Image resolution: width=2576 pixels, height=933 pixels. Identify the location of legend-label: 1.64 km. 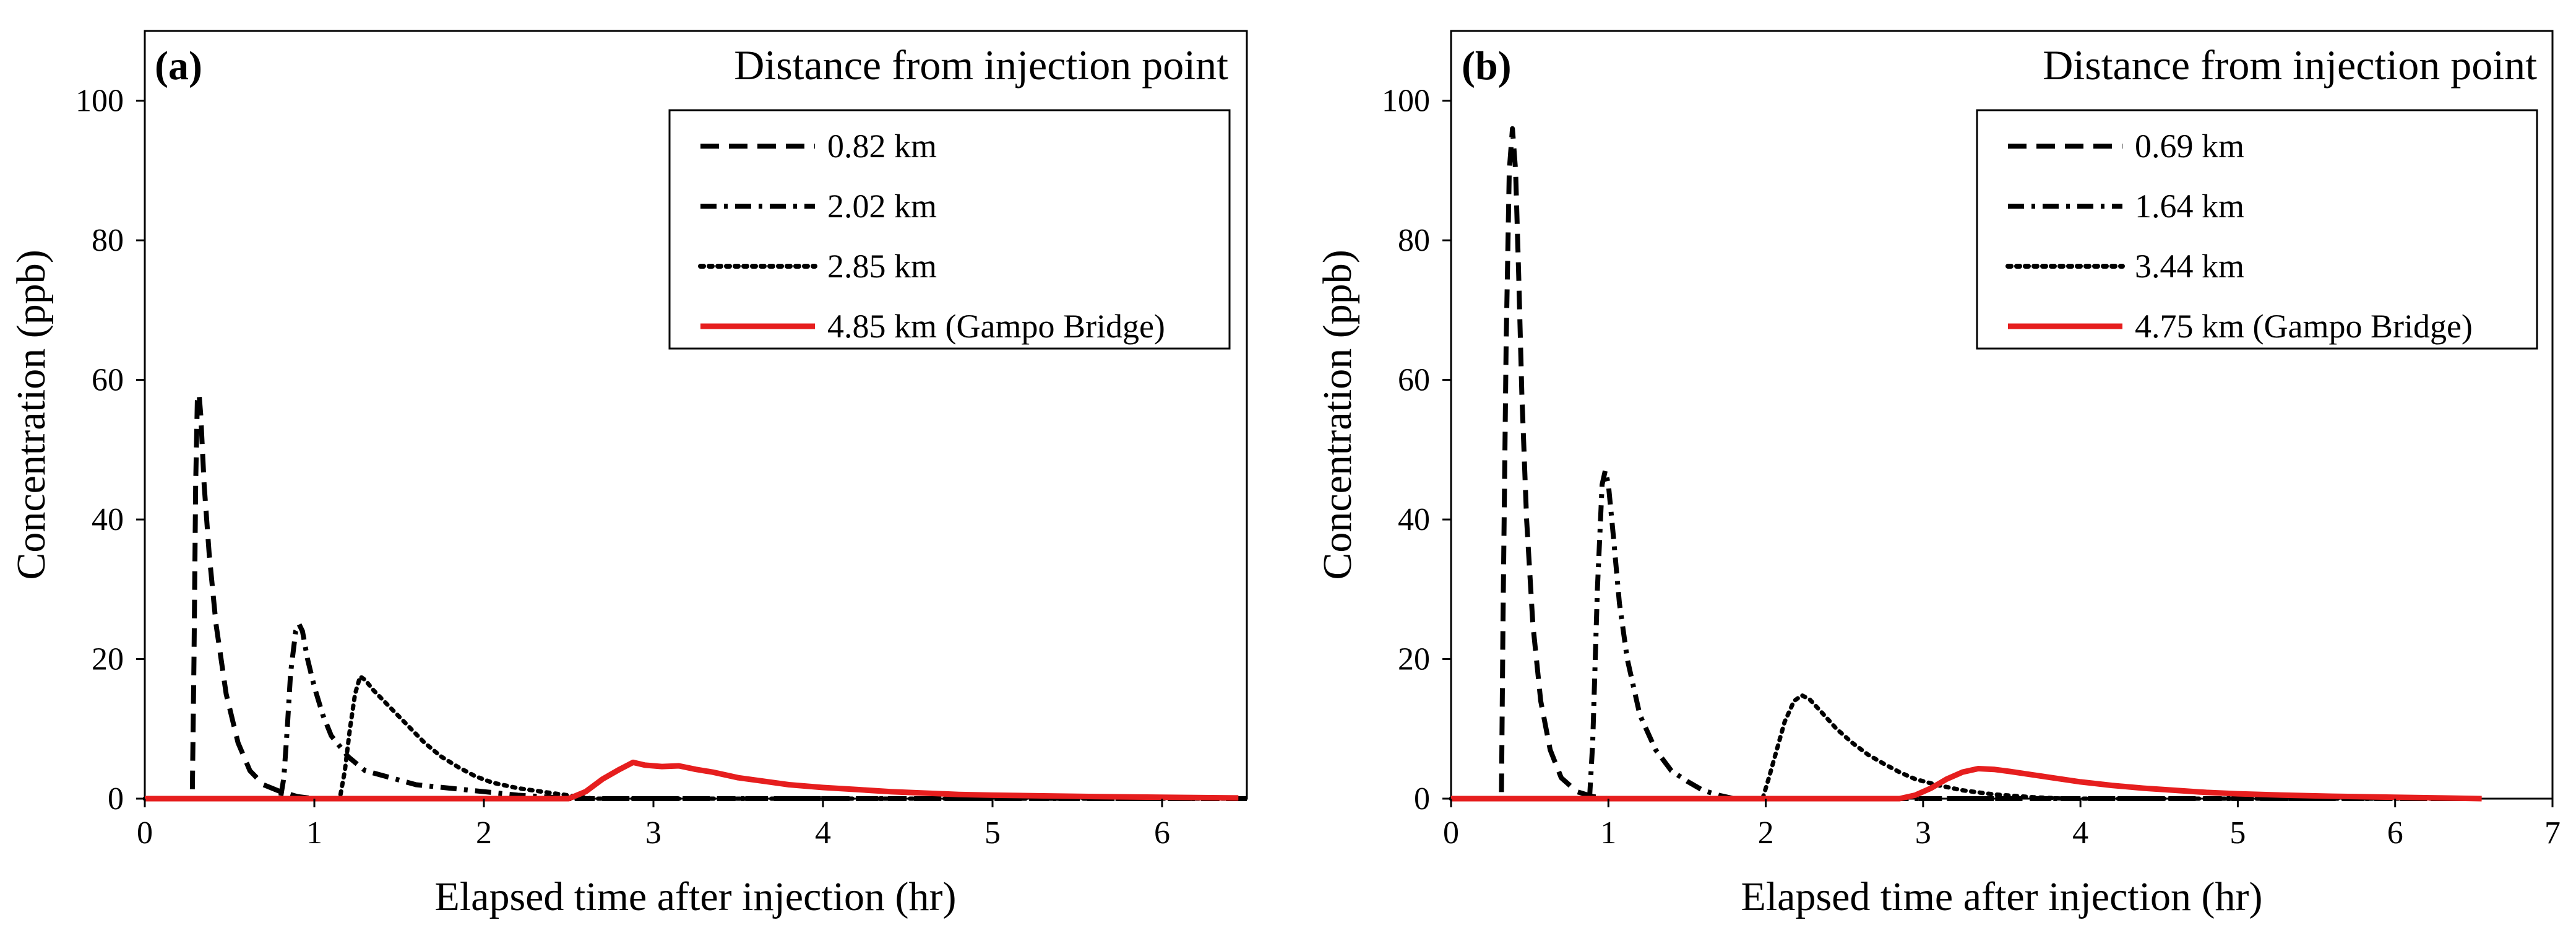
(2189, 206).